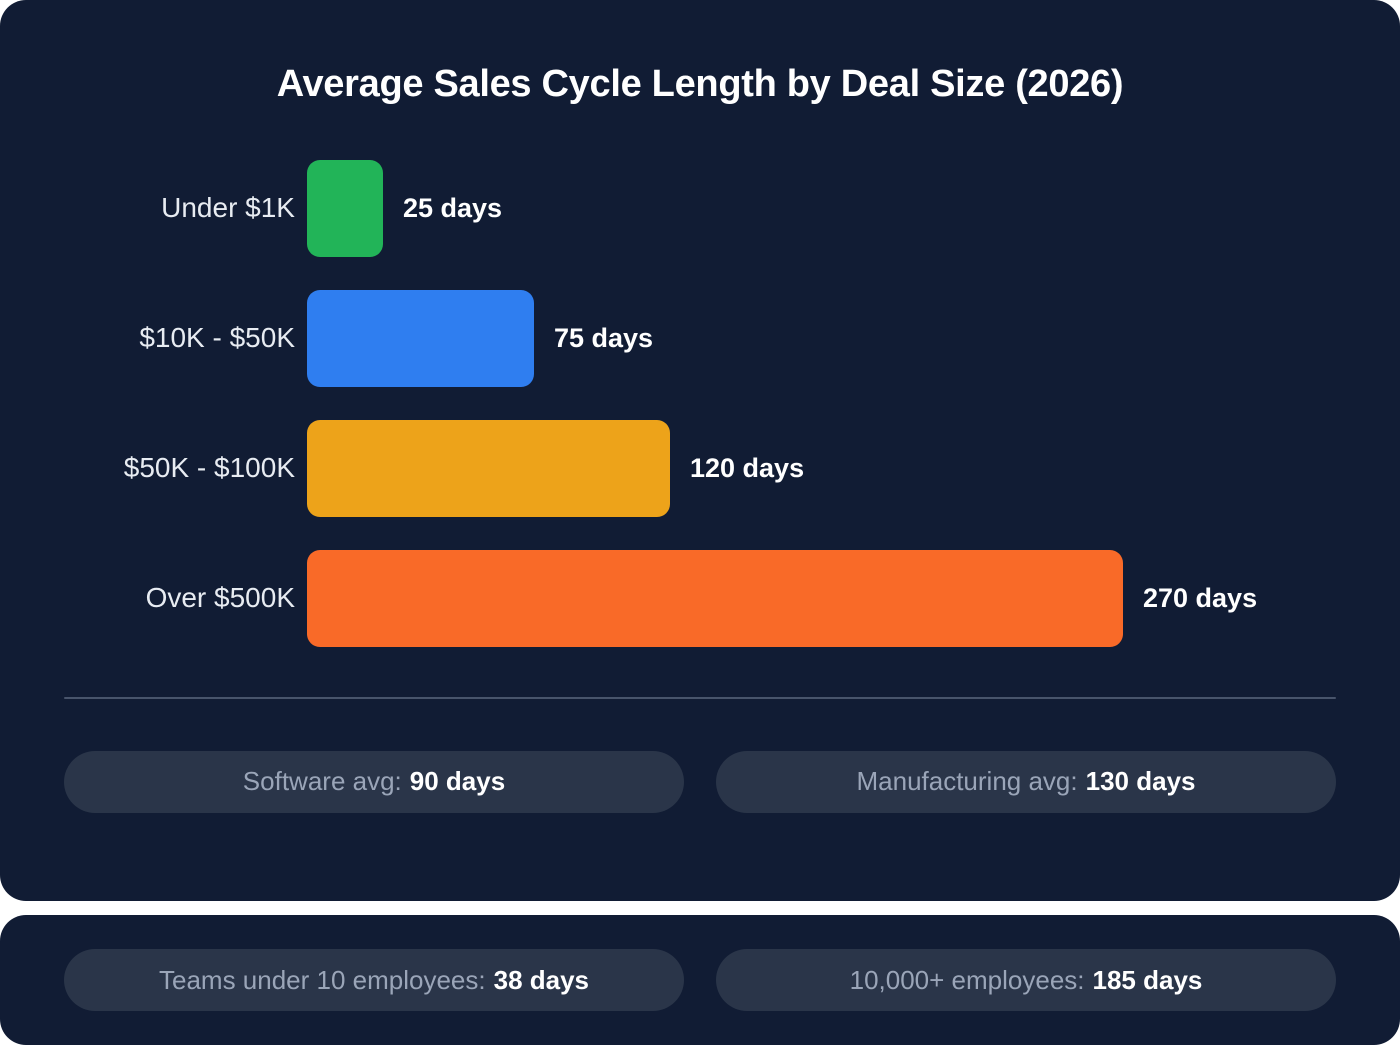 This screenshot has width=1400, height=1045. What do you see at coordinates (700, 697) in the screenshot?
I see `section-divider` at bounding box center [700, 697].